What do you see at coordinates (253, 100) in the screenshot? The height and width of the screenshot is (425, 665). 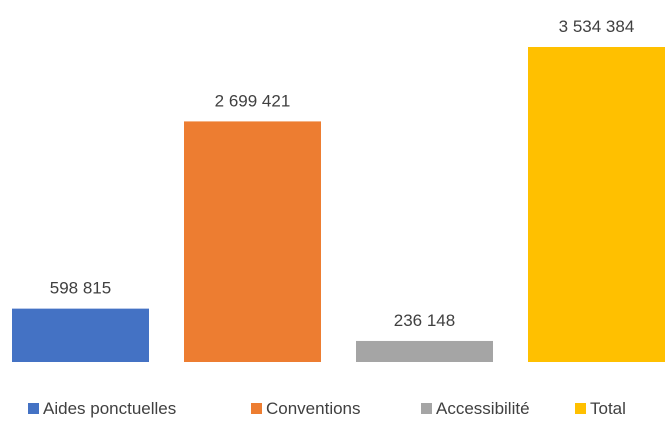 I see `data-label-conventions: 2 699 421` at bounding box center [253, 100].